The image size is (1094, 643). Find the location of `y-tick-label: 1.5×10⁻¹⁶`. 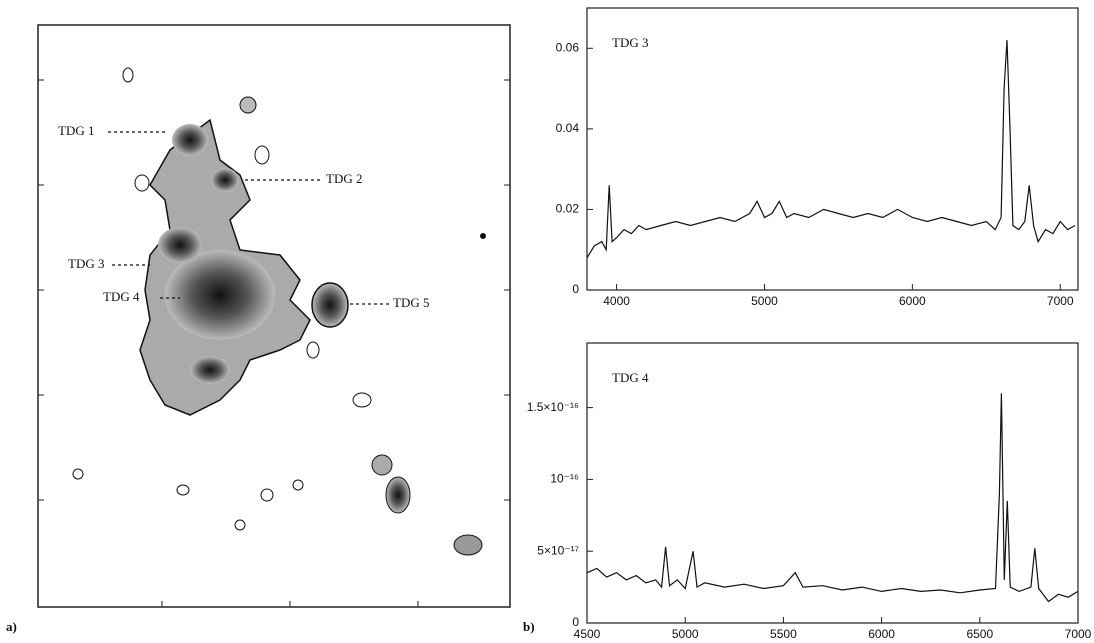

y-tick-label: 1.5×10⁻¹⁶ is located at coordinates (553, 407).